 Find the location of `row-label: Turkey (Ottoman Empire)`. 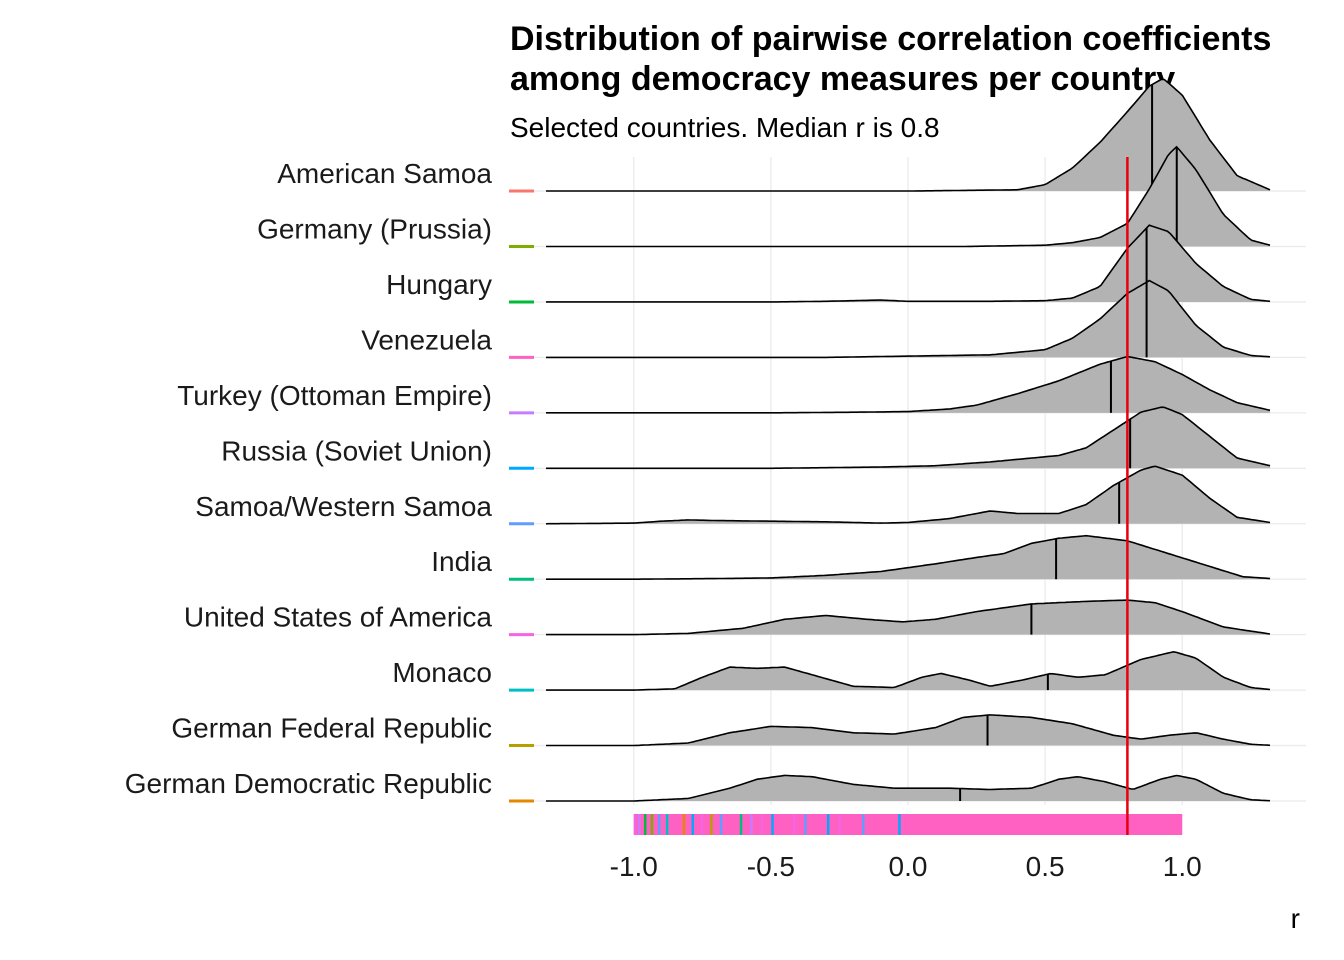

row-label: Turkey (Ottoman Empire) is located at coordinates (334, 395).